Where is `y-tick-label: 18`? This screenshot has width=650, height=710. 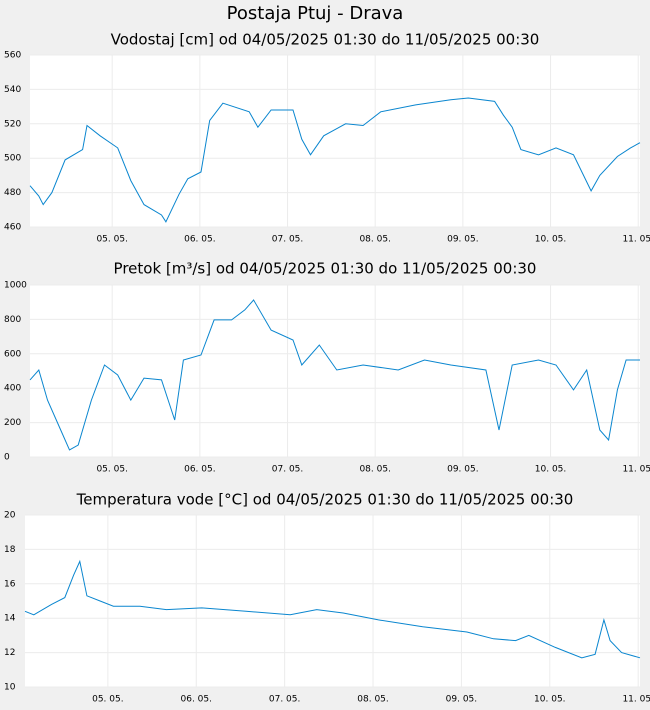 y-tick-label: 18 is located at coordinates (10, 550).